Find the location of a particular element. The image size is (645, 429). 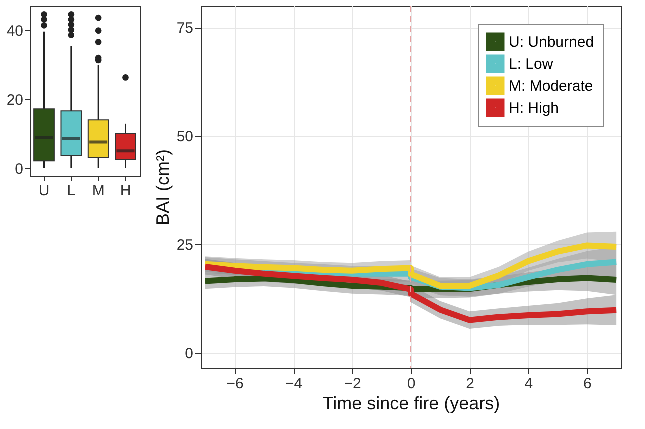

y-tick-label: 40 is located at coordinates (15, 31).